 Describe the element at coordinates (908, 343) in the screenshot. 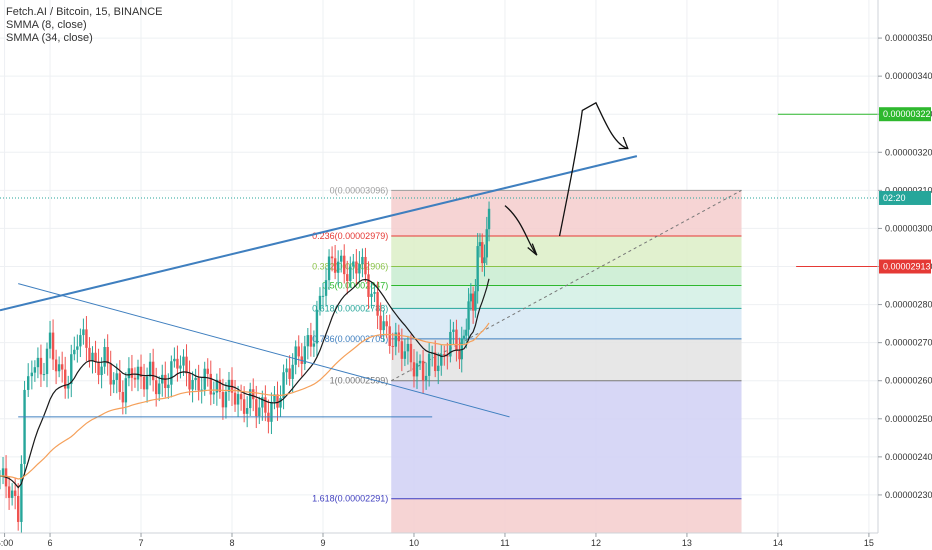

I see `price-tick-label: 0.00000270` at that location.